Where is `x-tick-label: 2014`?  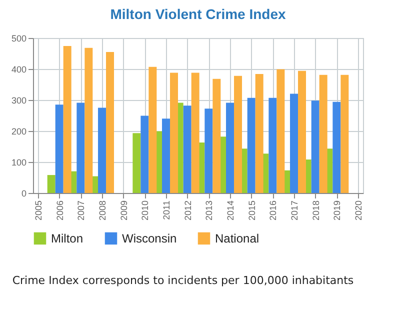
x-tick-label: 2014 is located at coordinates (231, 210).